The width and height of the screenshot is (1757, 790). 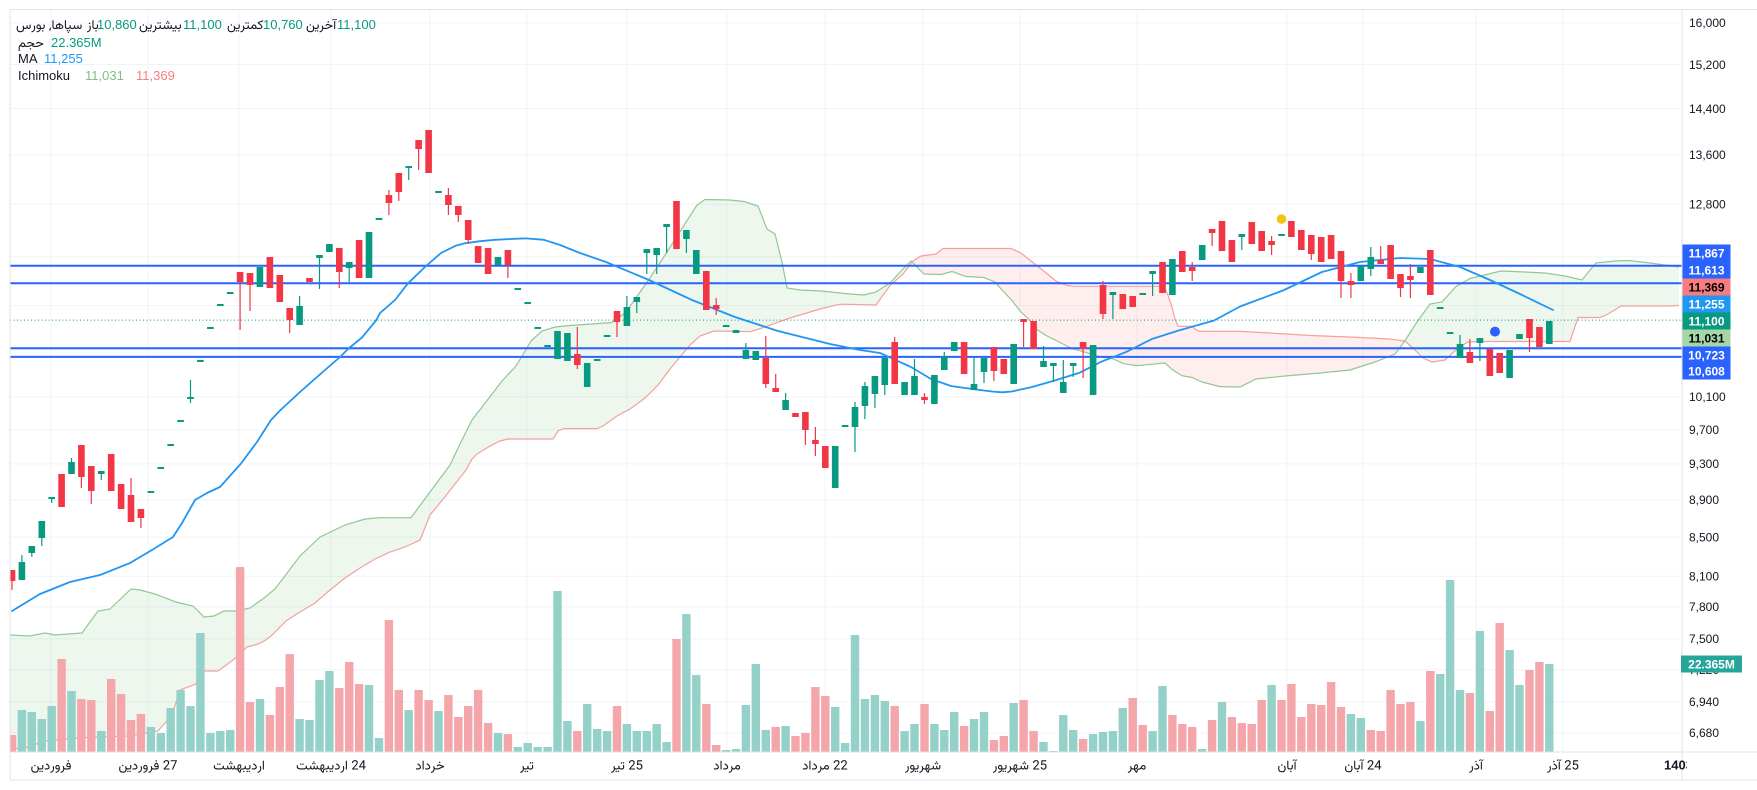 What do you see at coordinates (1678, 765) in the screenshot?
I see `svg-text: 1403` at bounding box center [1678, 765].